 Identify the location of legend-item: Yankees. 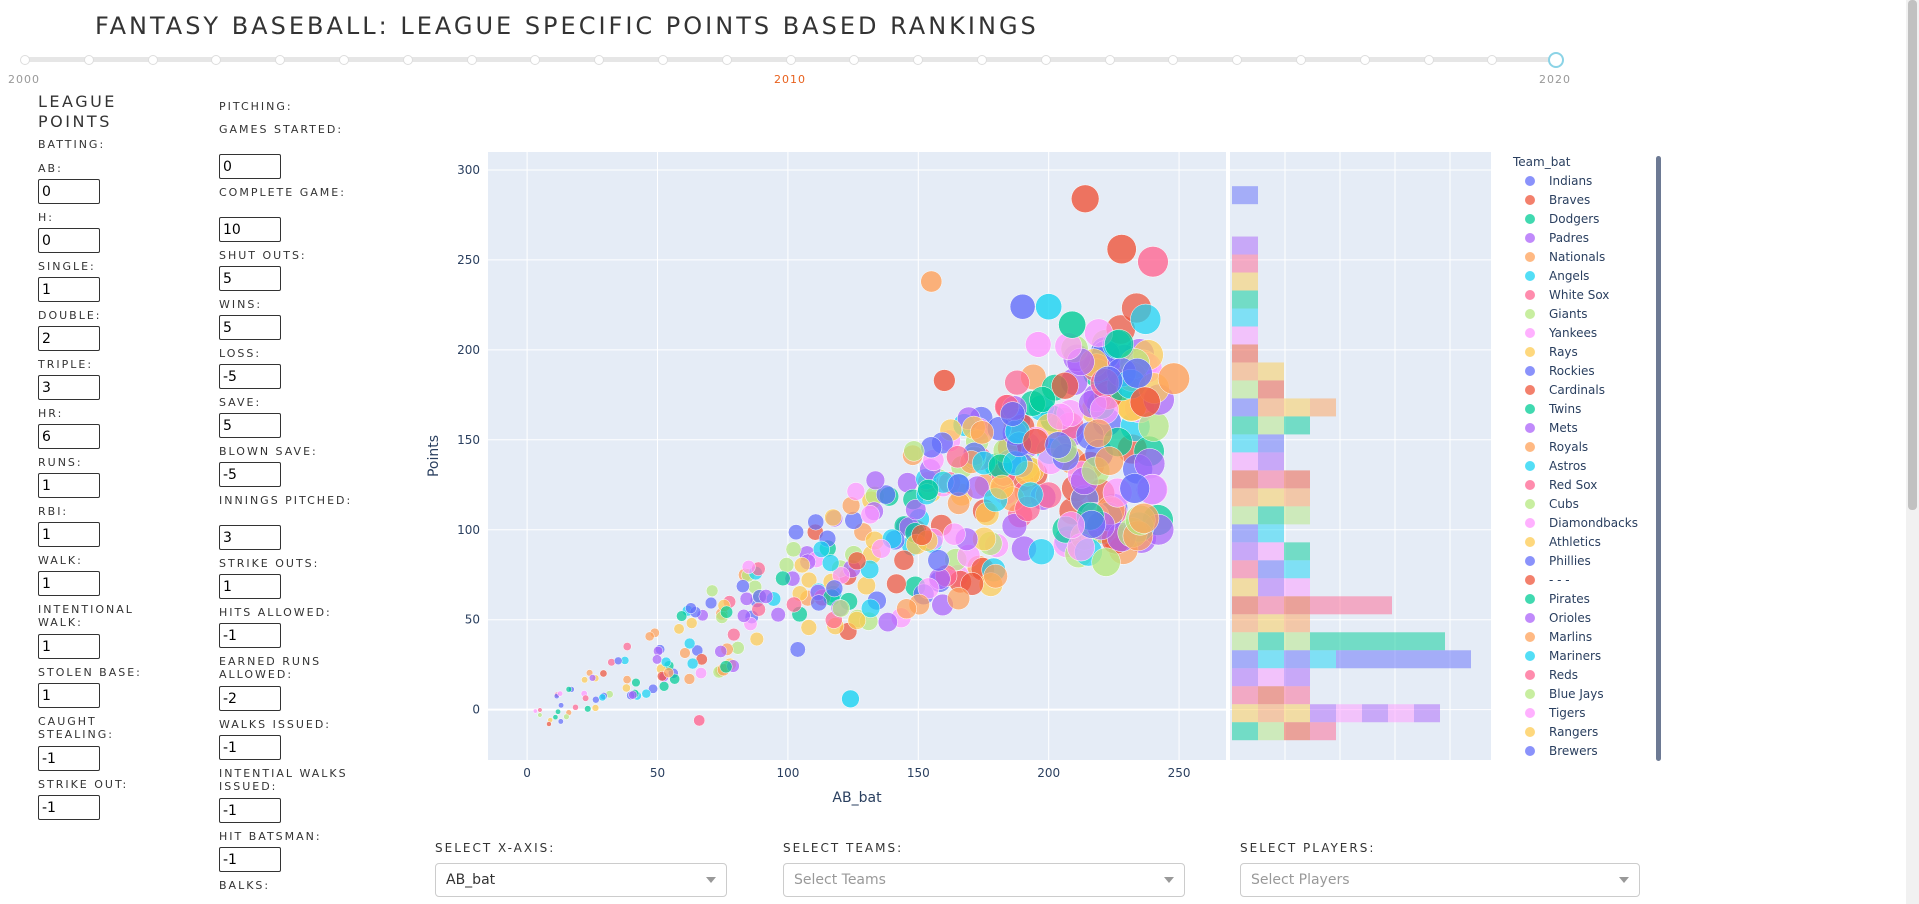
(1561, 335).